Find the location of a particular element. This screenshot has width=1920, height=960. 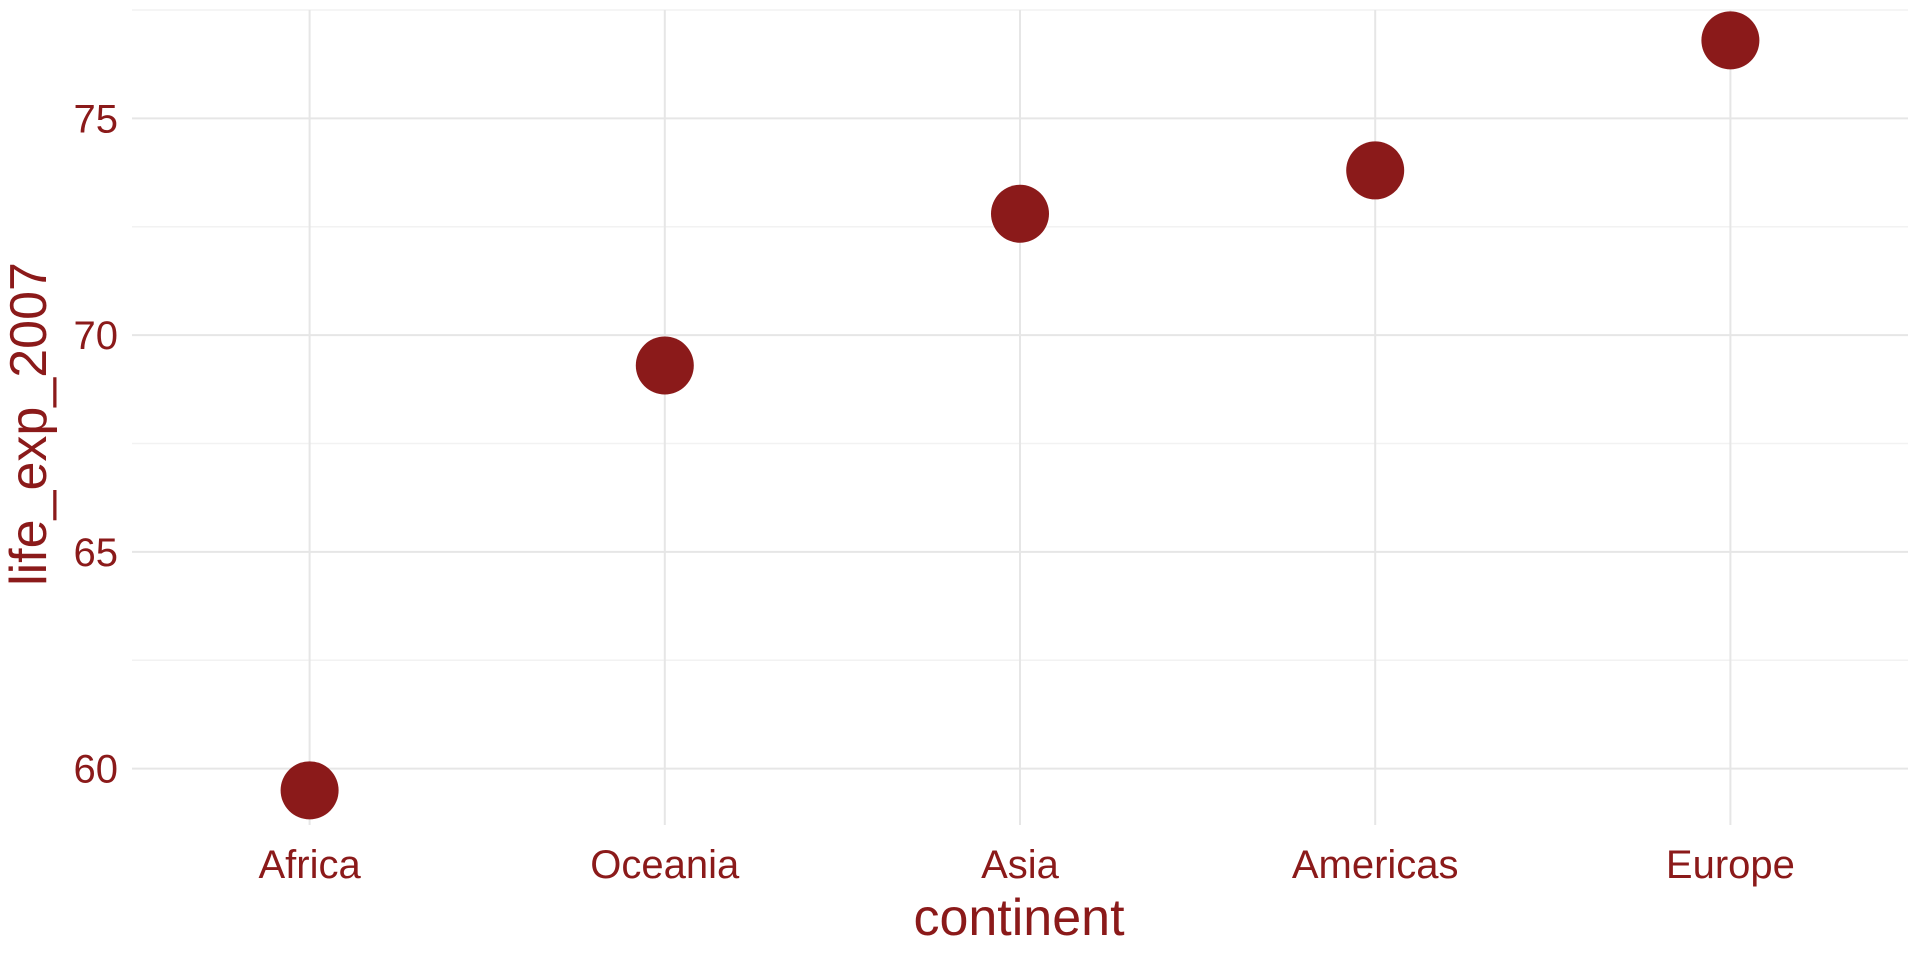

x-tick-label: Africa is located at coordinates (309, 865).